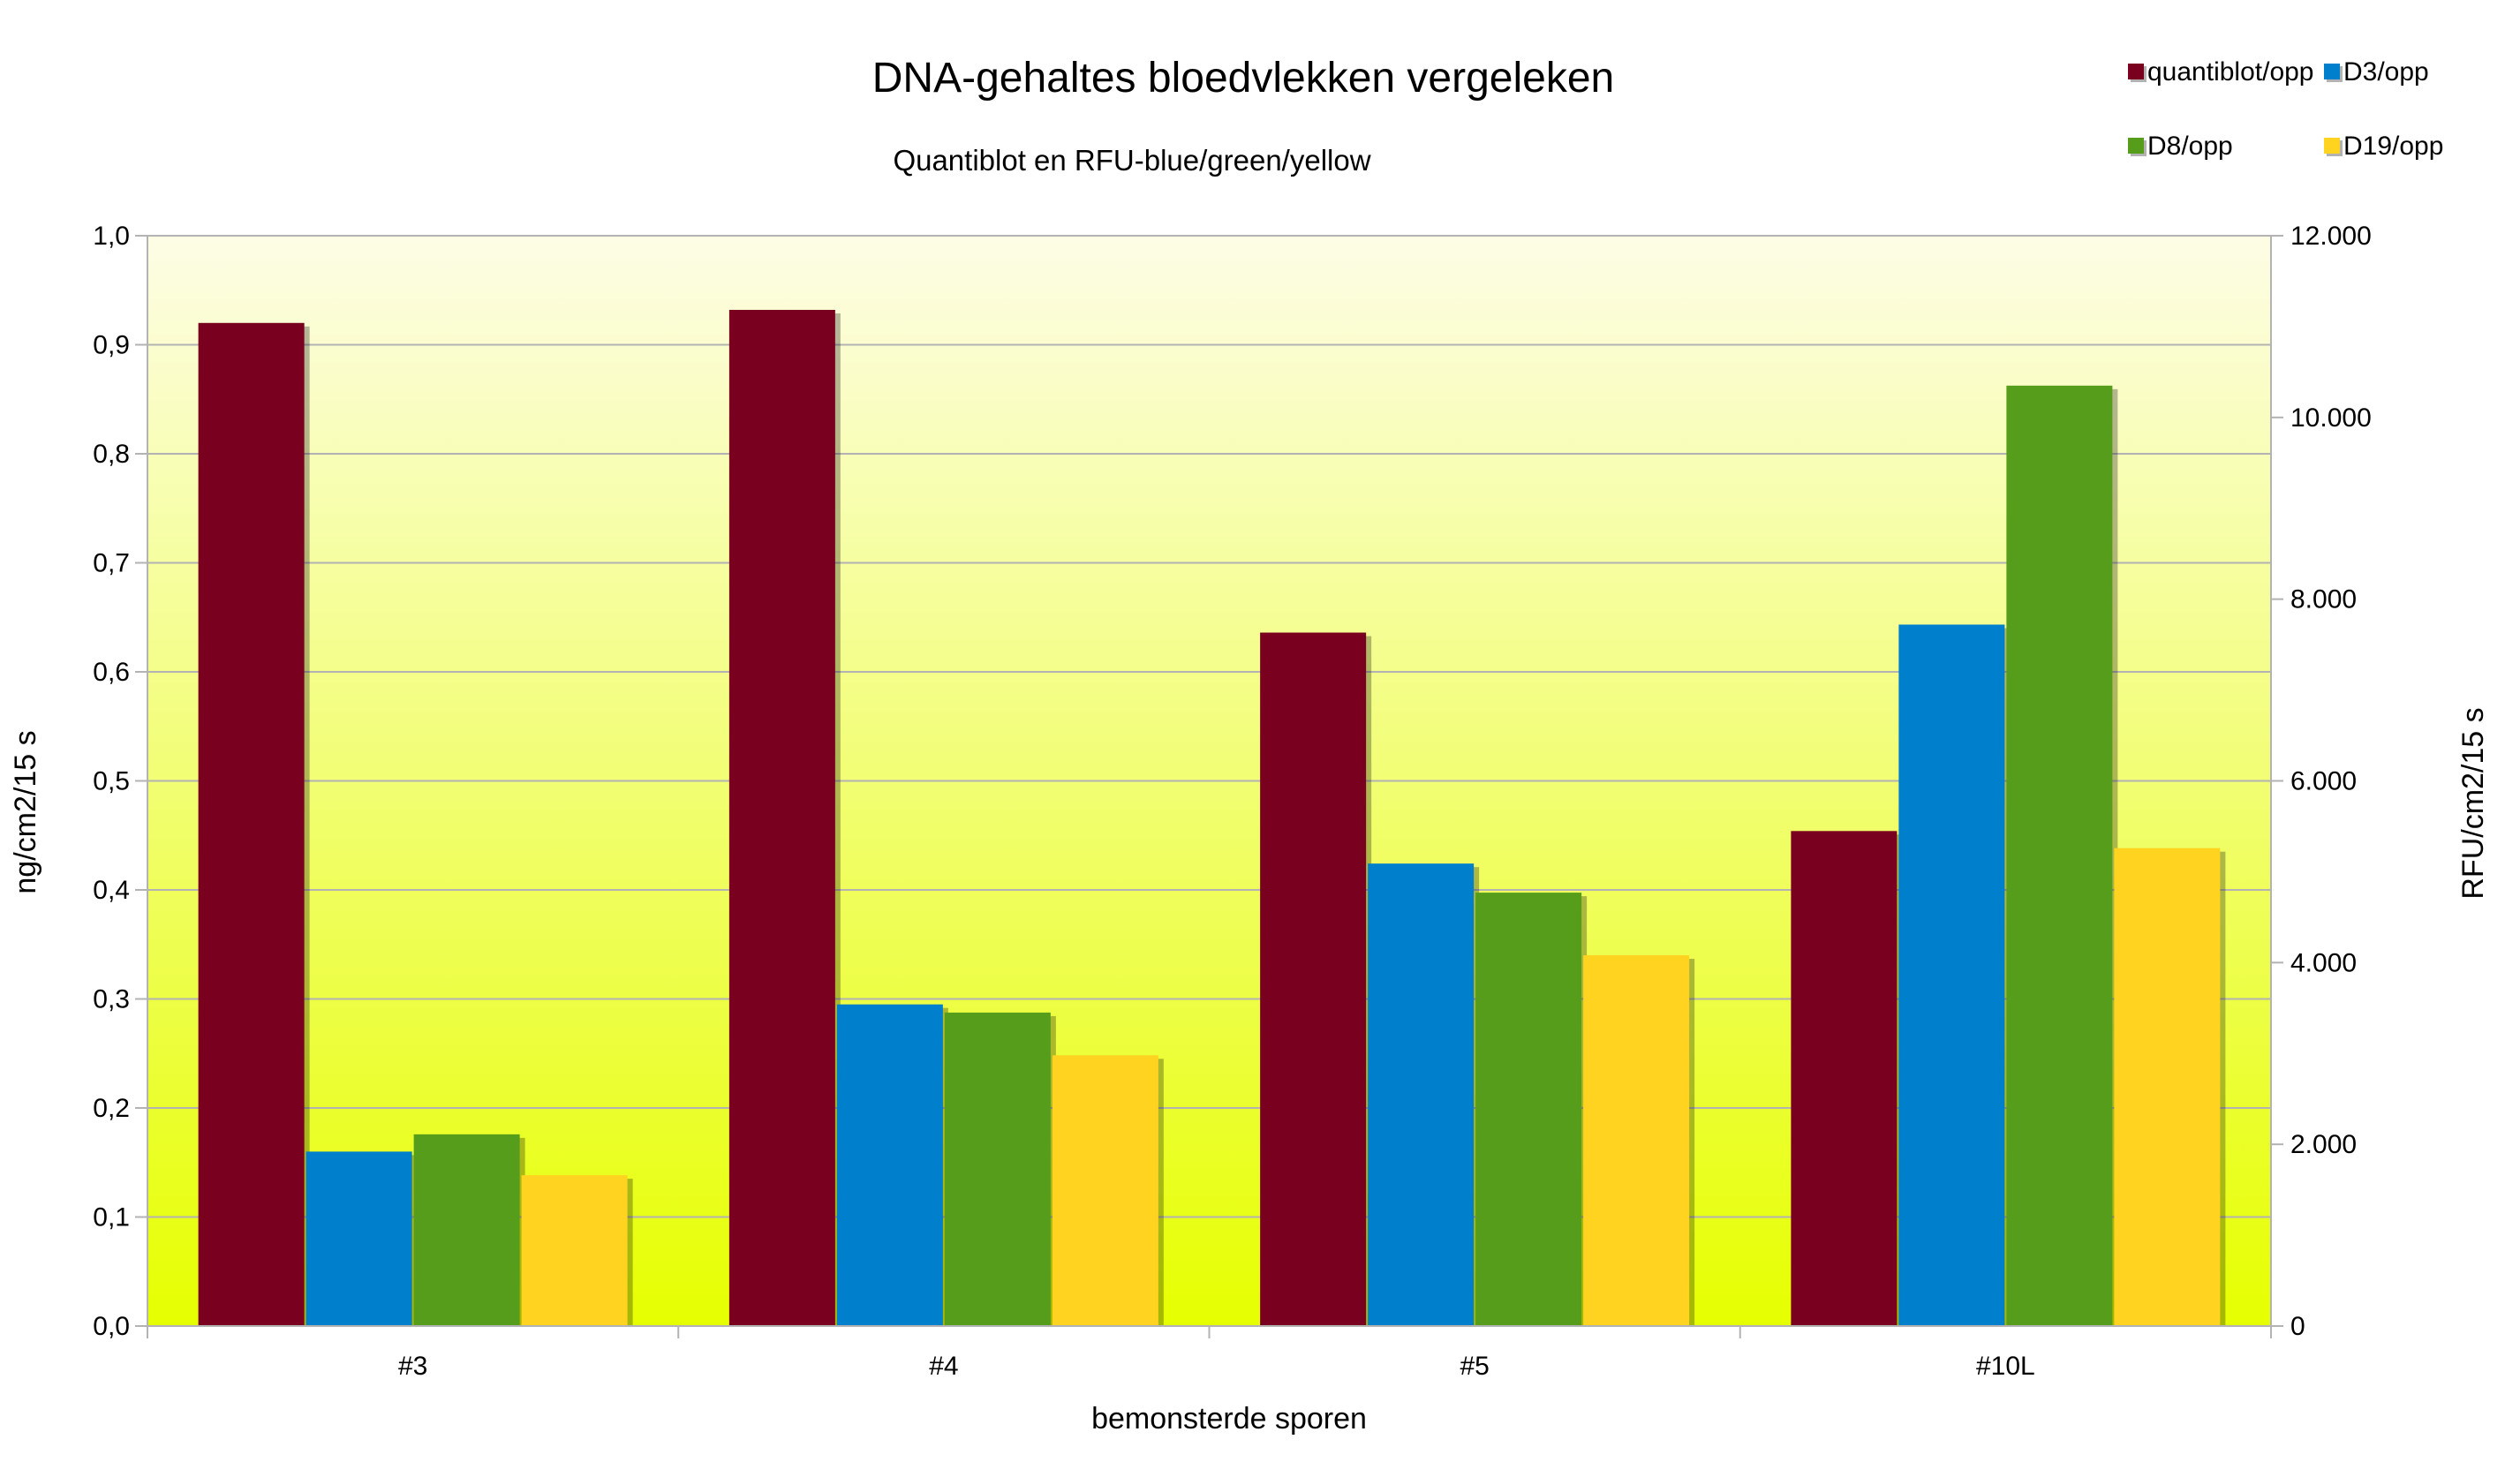  I want to click on right-axis-ticks: 0 2.000 4.000 6.000 8.000 10.000 12.000, so click(2321, 781).